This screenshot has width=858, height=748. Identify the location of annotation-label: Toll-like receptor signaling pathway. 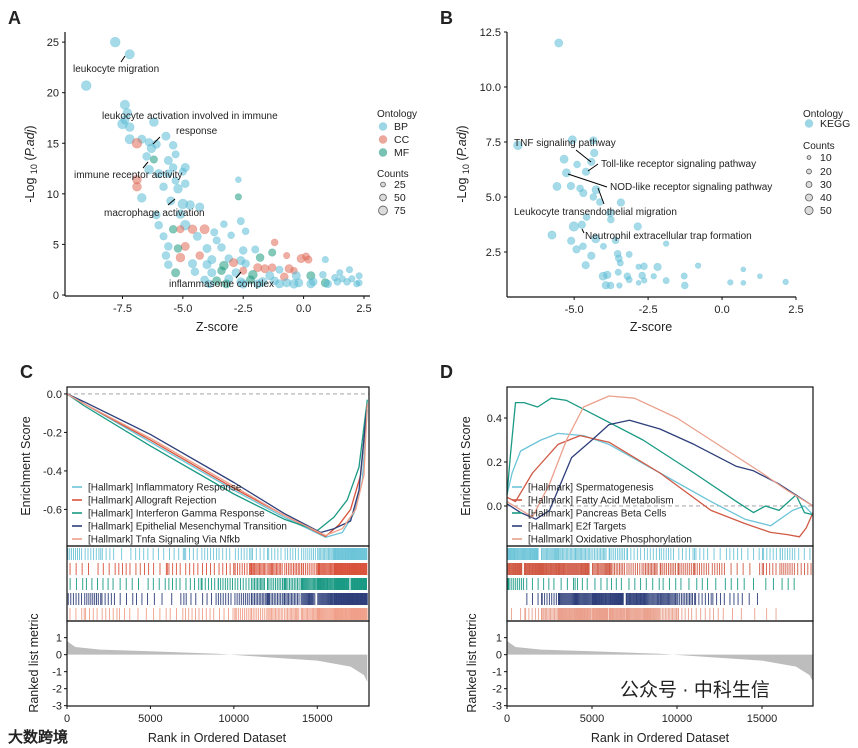
(678, 164).